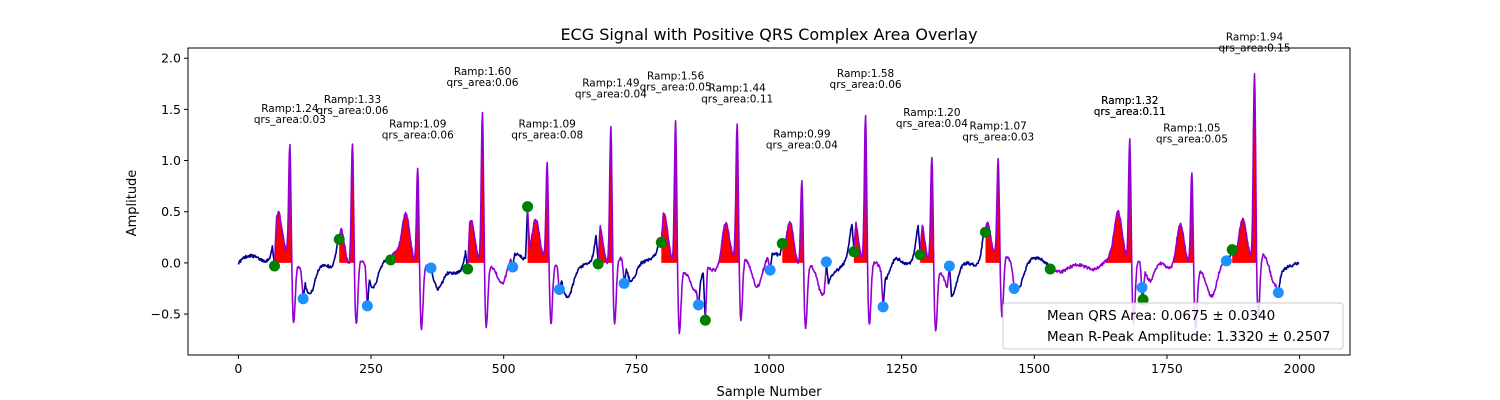  I want to click on y-axis-label: Amplitude, so click(132, 203).